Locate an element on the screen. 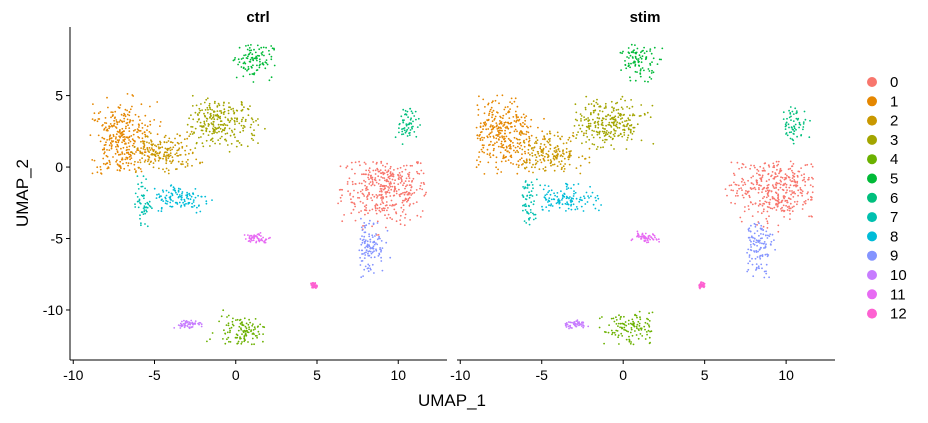 The image size is (928, 423). legend-swatch is located at coordinates (872, 255).